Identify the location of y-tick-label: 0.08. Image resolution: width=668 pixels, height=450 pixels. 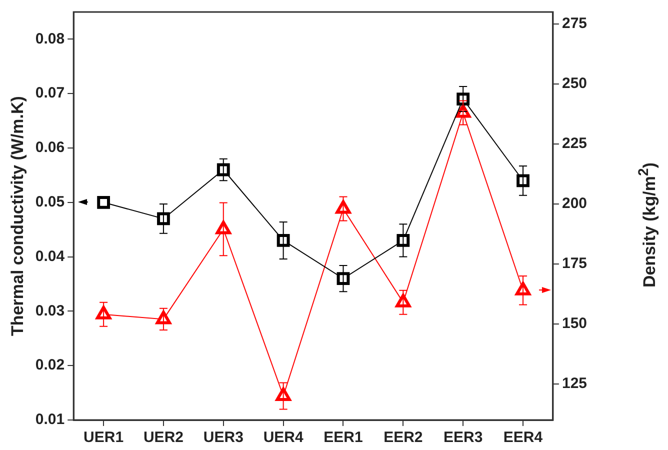
(50, 39).